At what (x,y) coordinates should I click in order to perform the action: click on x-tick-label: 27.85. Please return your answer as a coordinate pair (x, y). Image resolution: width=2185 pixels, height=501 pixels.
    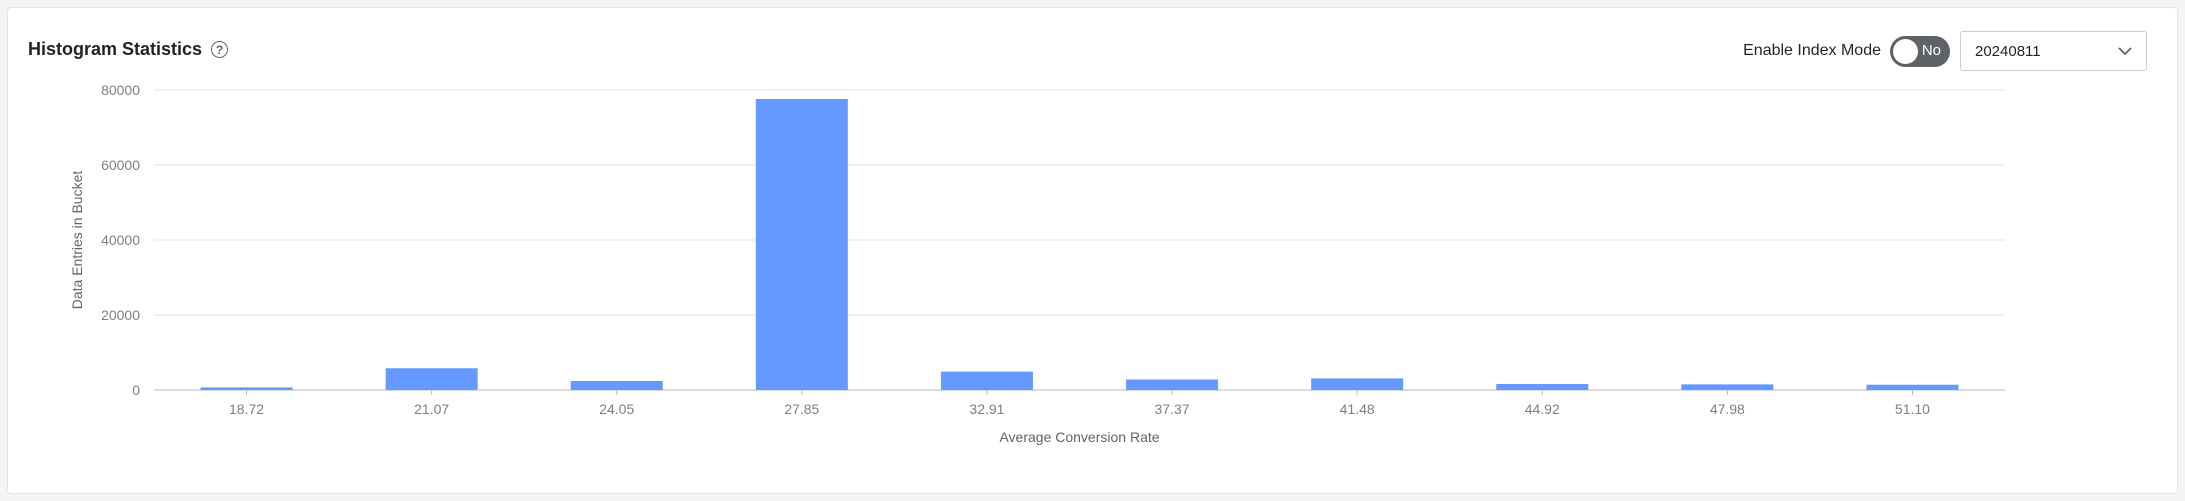
    Looking at the image, I should click on (801, 409).